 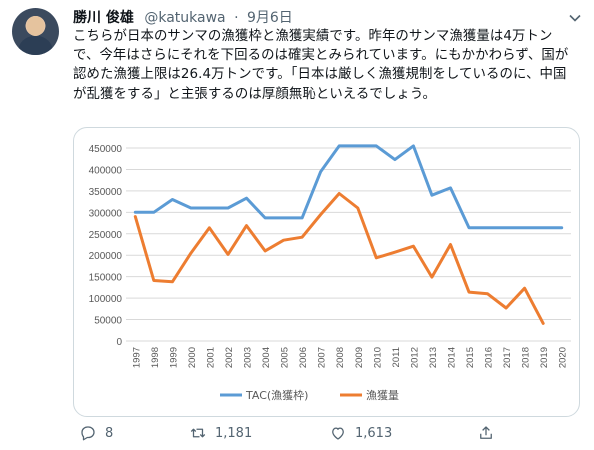 I want to click on x-tick-label: 2010, so click(x=377, y=357).